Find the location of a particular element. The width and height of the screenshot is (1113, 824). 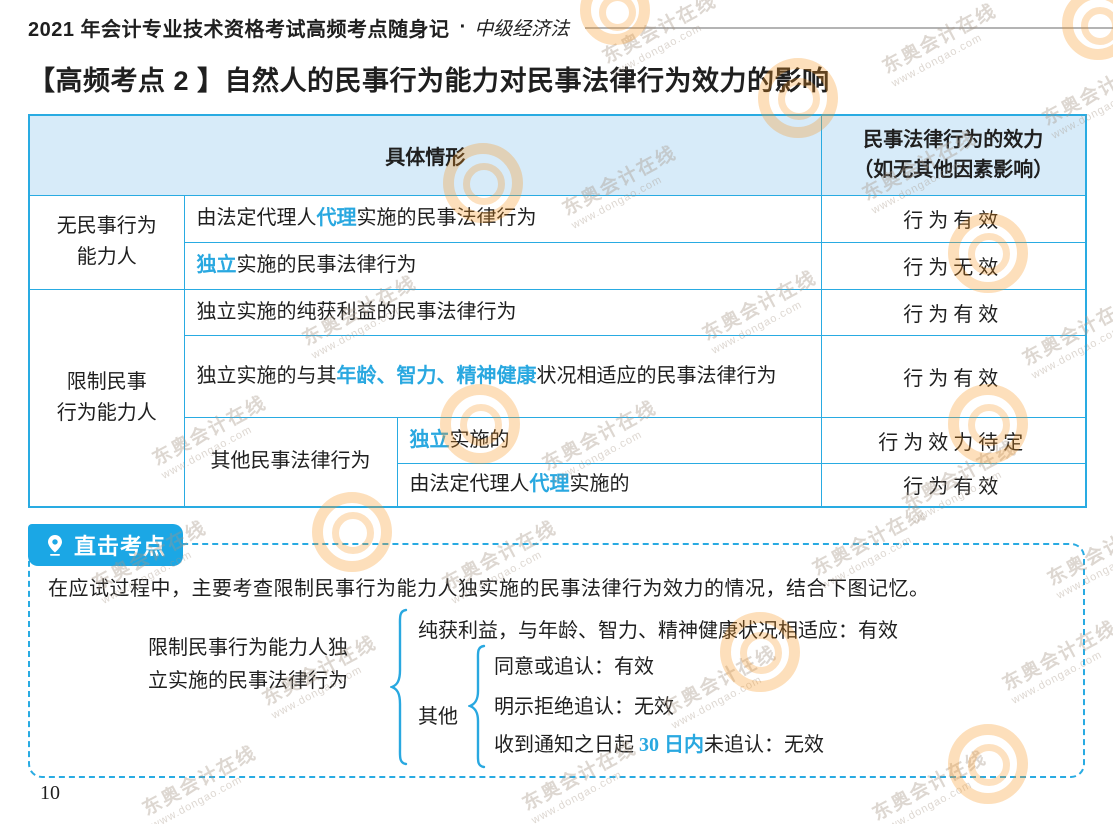

group-label-line1: 无民事行为 is located at coordinates (106, 226).